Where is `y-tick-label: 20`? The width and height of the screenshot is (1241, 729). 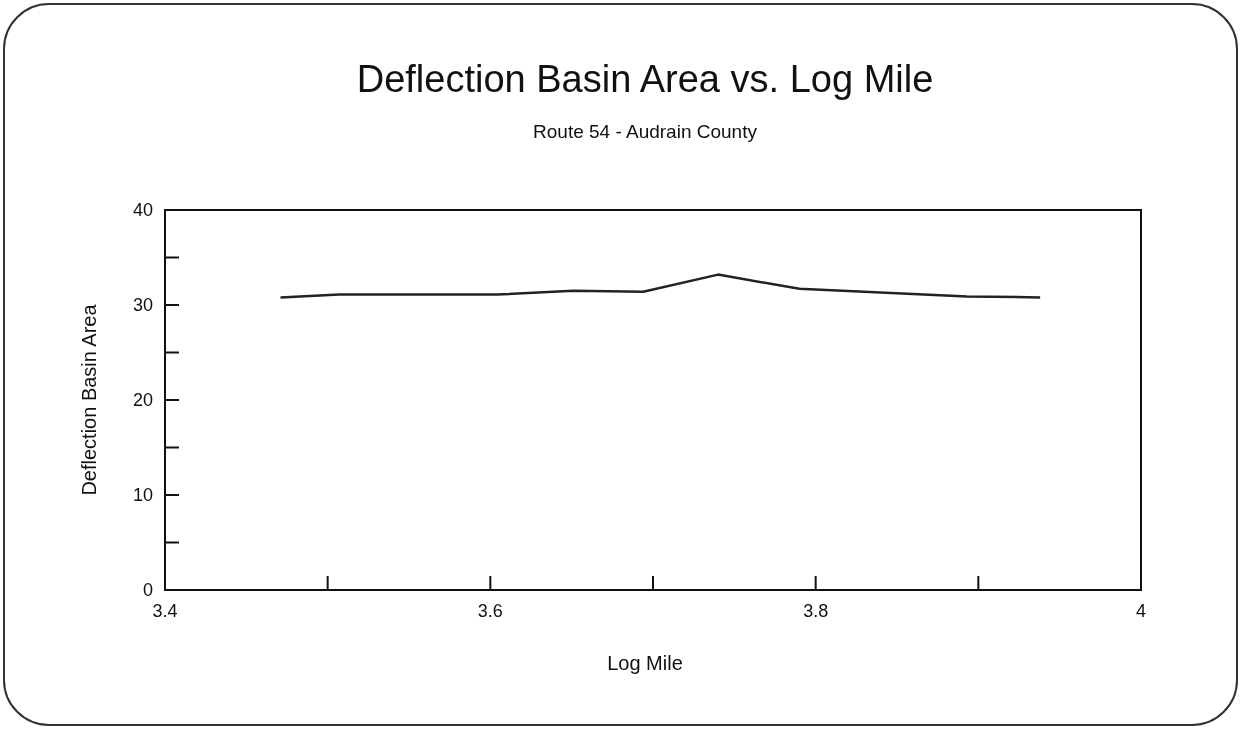 y-tick-label: 20 is located at coordinates (142, 400).